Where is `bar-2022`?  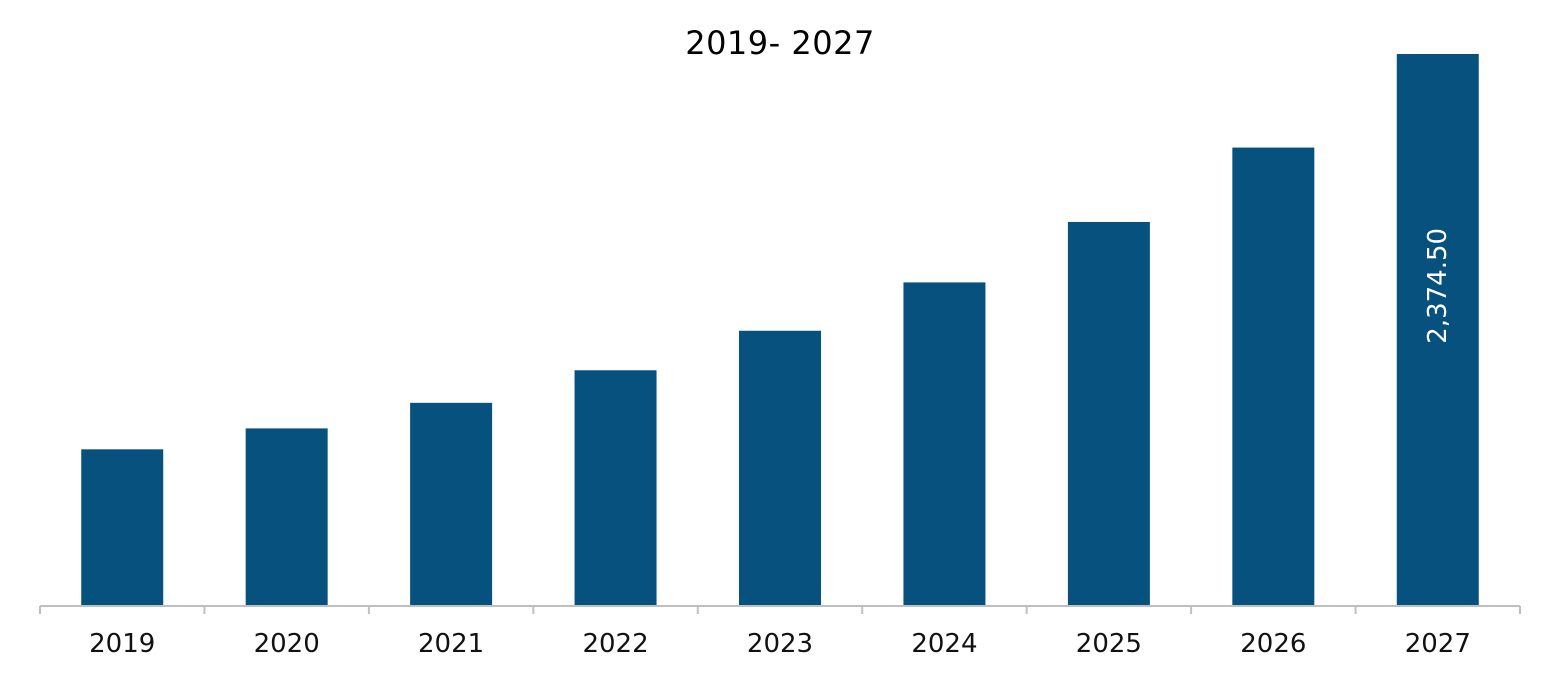
bar-2022 is located at coordinates (615, 488).